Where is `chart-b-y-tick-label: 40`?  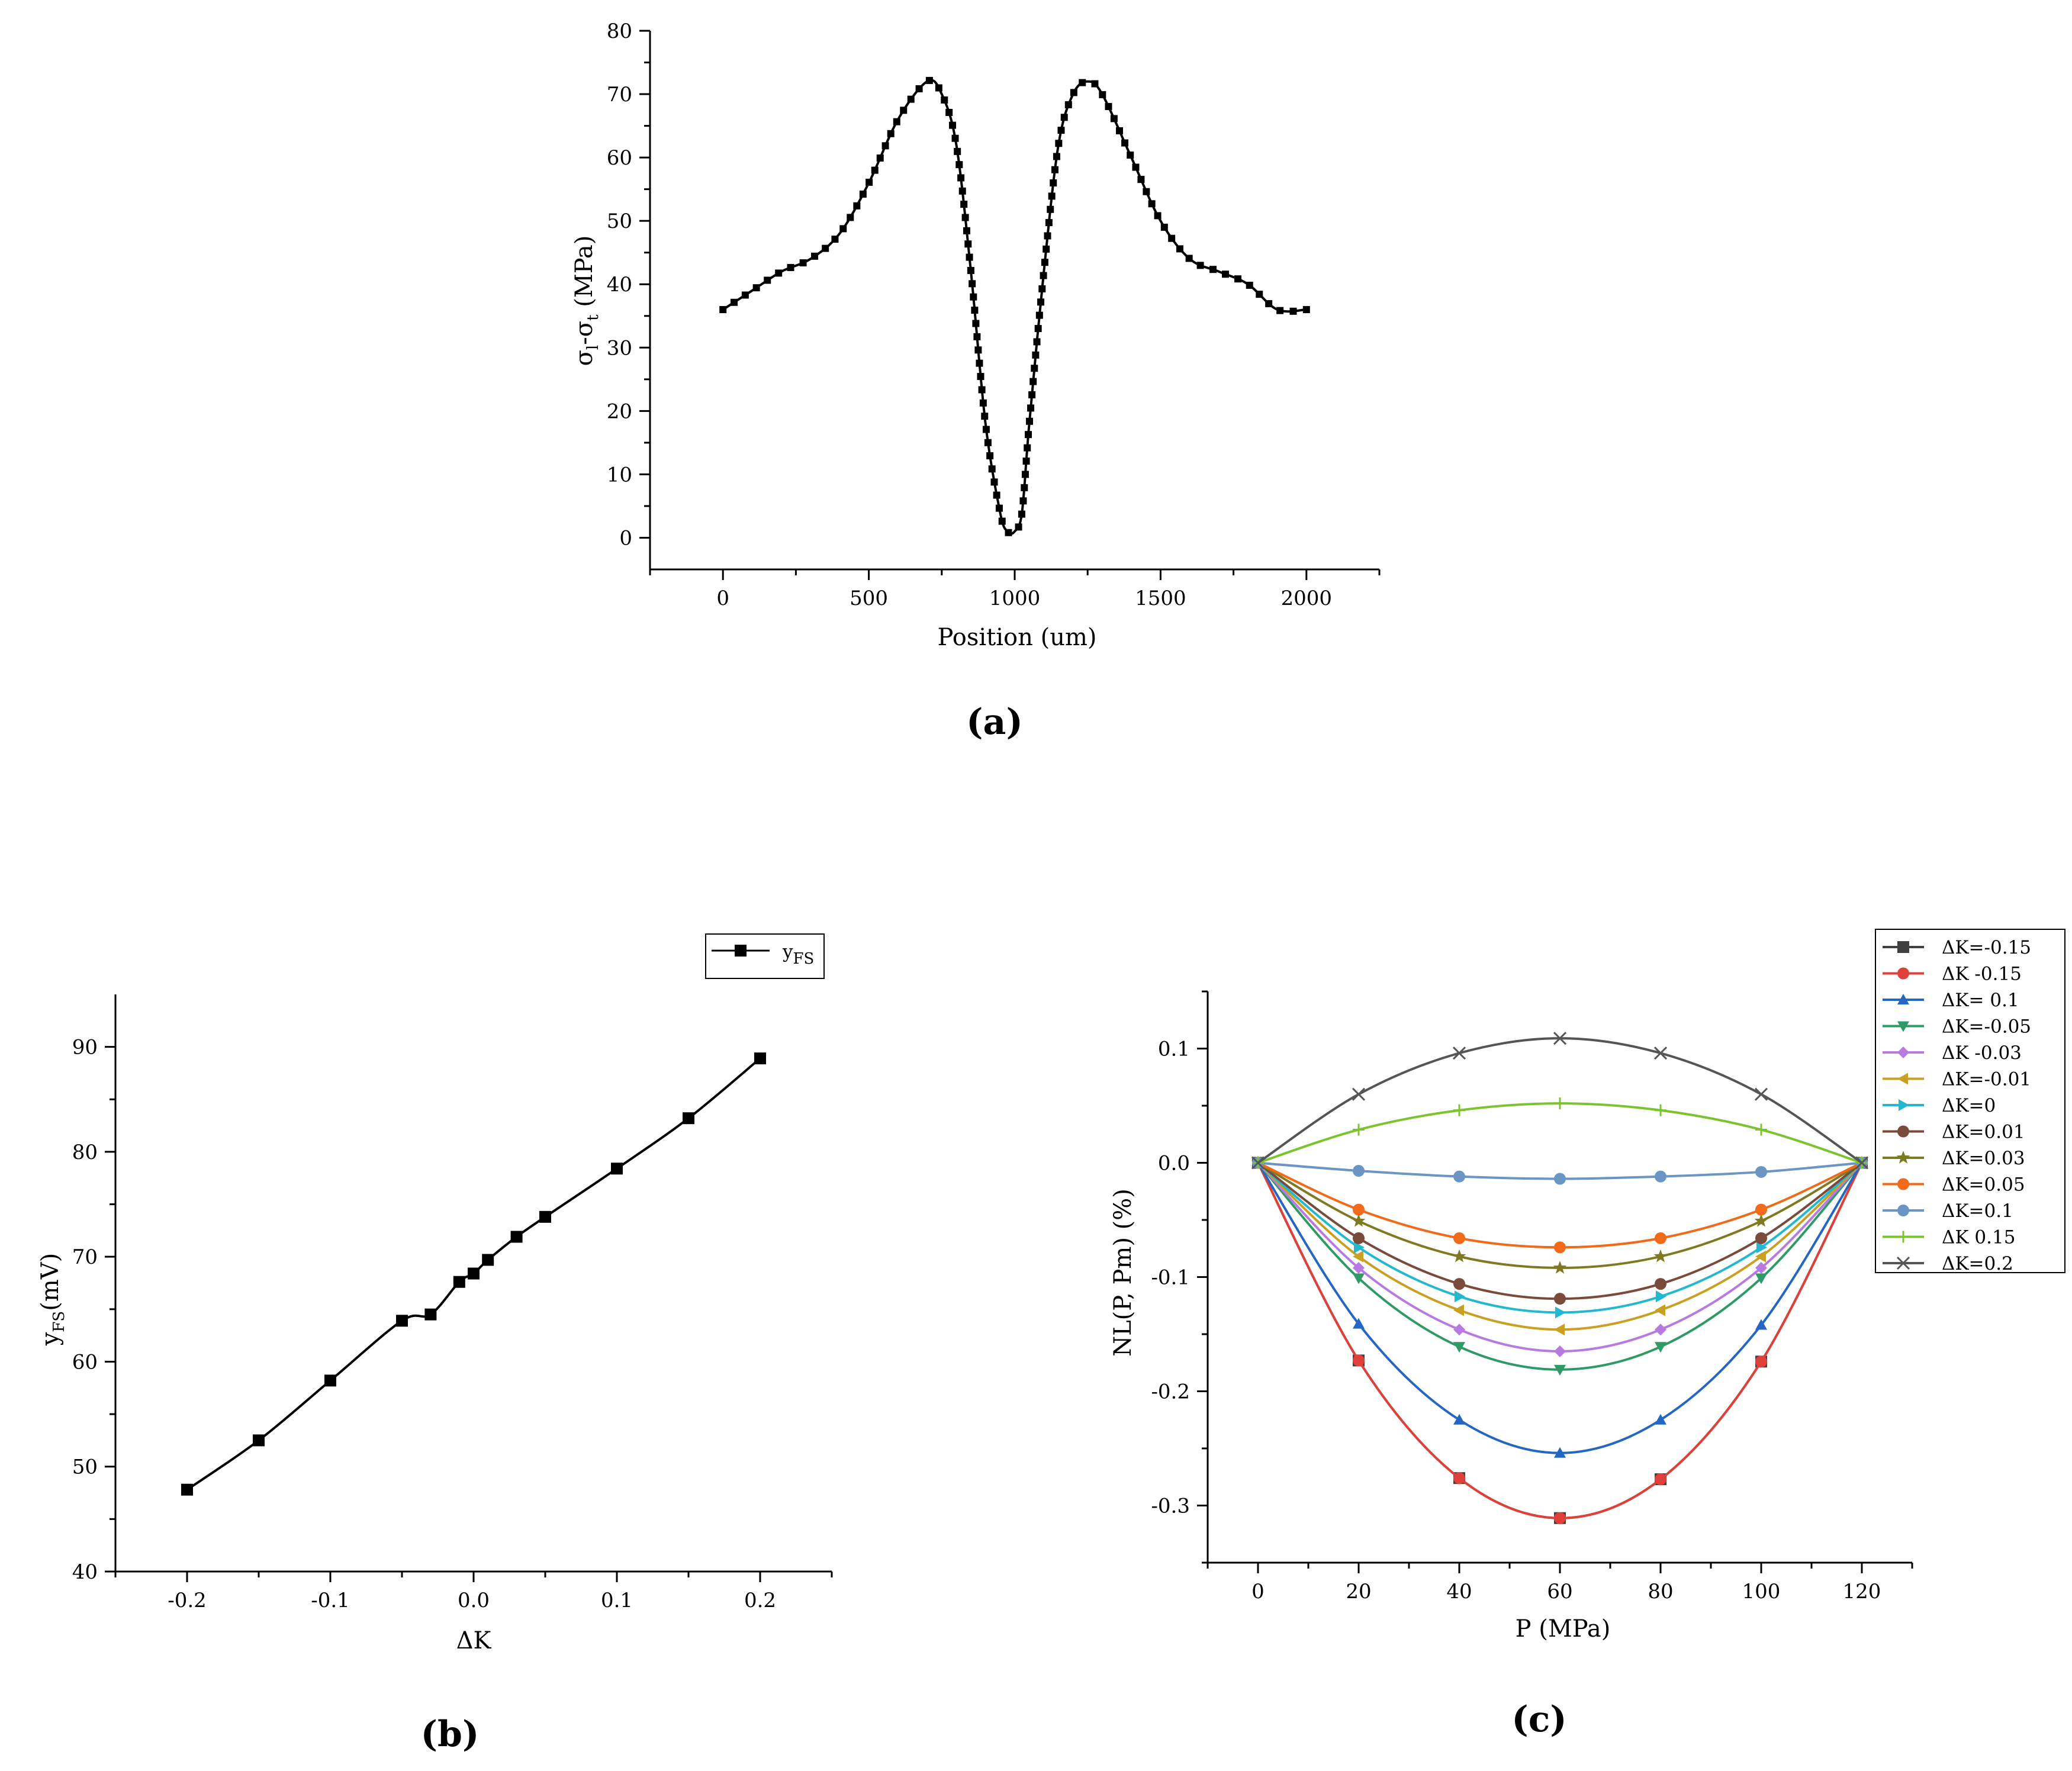 chart-b-y-tick-label: 40 is located at coordinates (85, 1572).